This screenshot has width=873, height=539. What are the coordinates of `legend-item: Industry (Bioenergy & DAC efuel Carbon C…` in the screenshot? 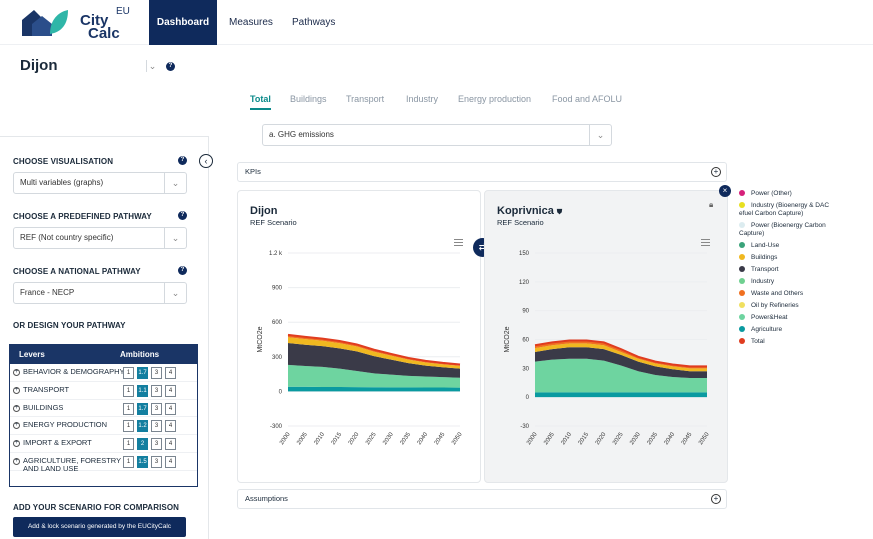 It's located at (786, 210).